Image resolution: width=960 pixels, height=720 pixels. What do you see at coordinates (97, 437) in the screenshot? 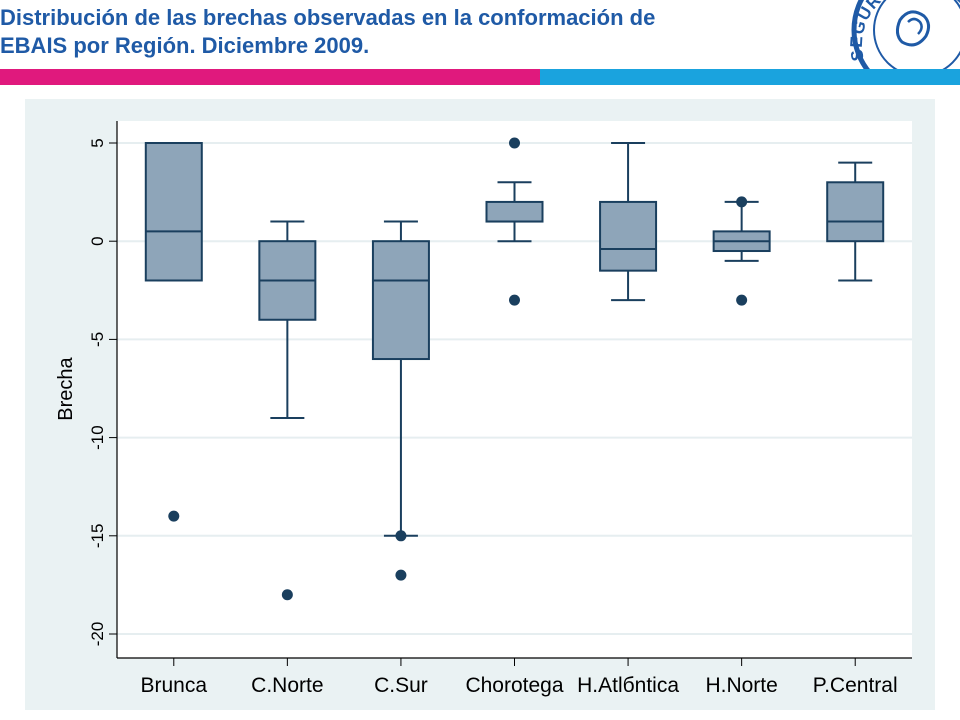
I see `y-tick-label: -10` at bounding box center [97, 437].